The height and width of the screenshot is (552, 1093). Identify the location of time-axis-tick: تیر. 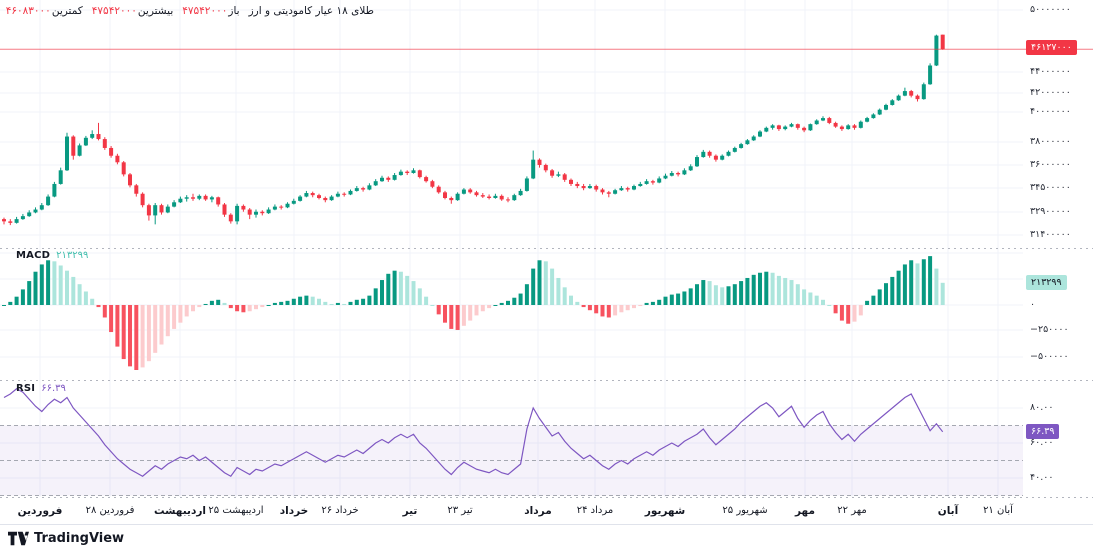
(410, 511).